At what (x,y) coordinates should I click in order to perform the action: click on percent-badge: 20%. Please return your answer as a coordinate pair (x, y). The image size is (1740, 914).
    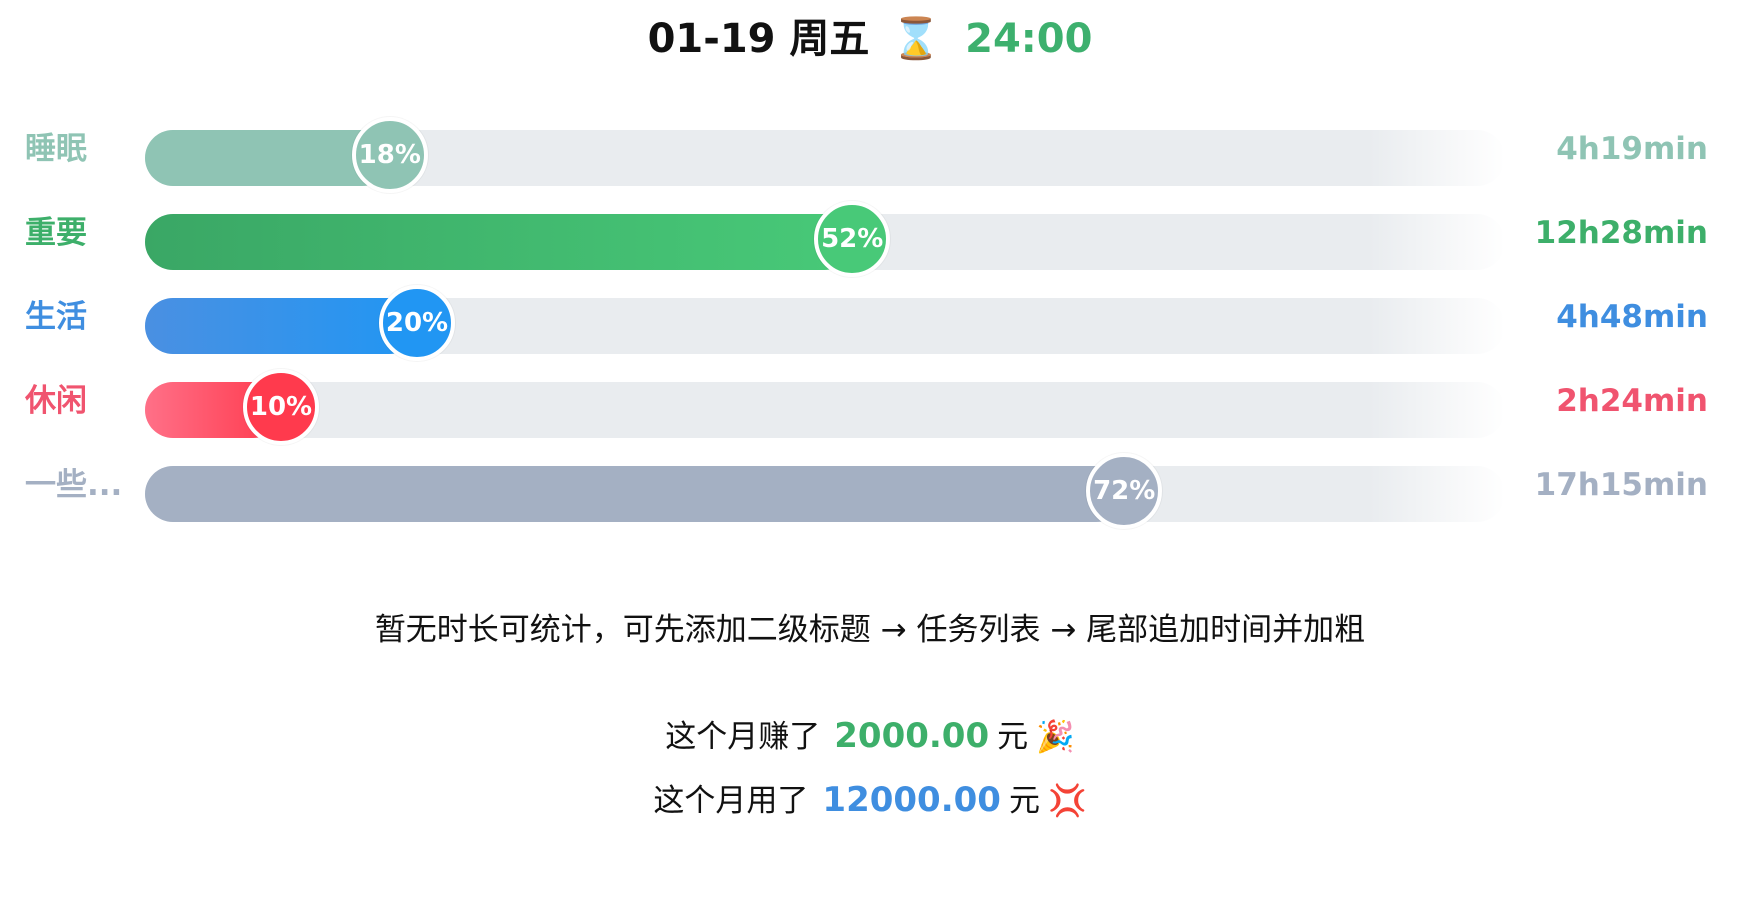
    Looking at the image, I should click on (417, 323).